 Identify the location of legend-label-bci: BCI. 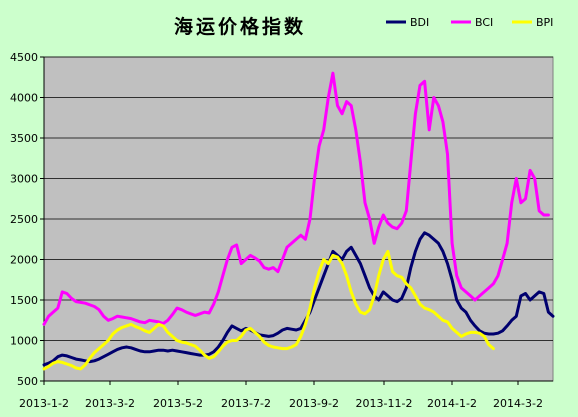
(484, 22).